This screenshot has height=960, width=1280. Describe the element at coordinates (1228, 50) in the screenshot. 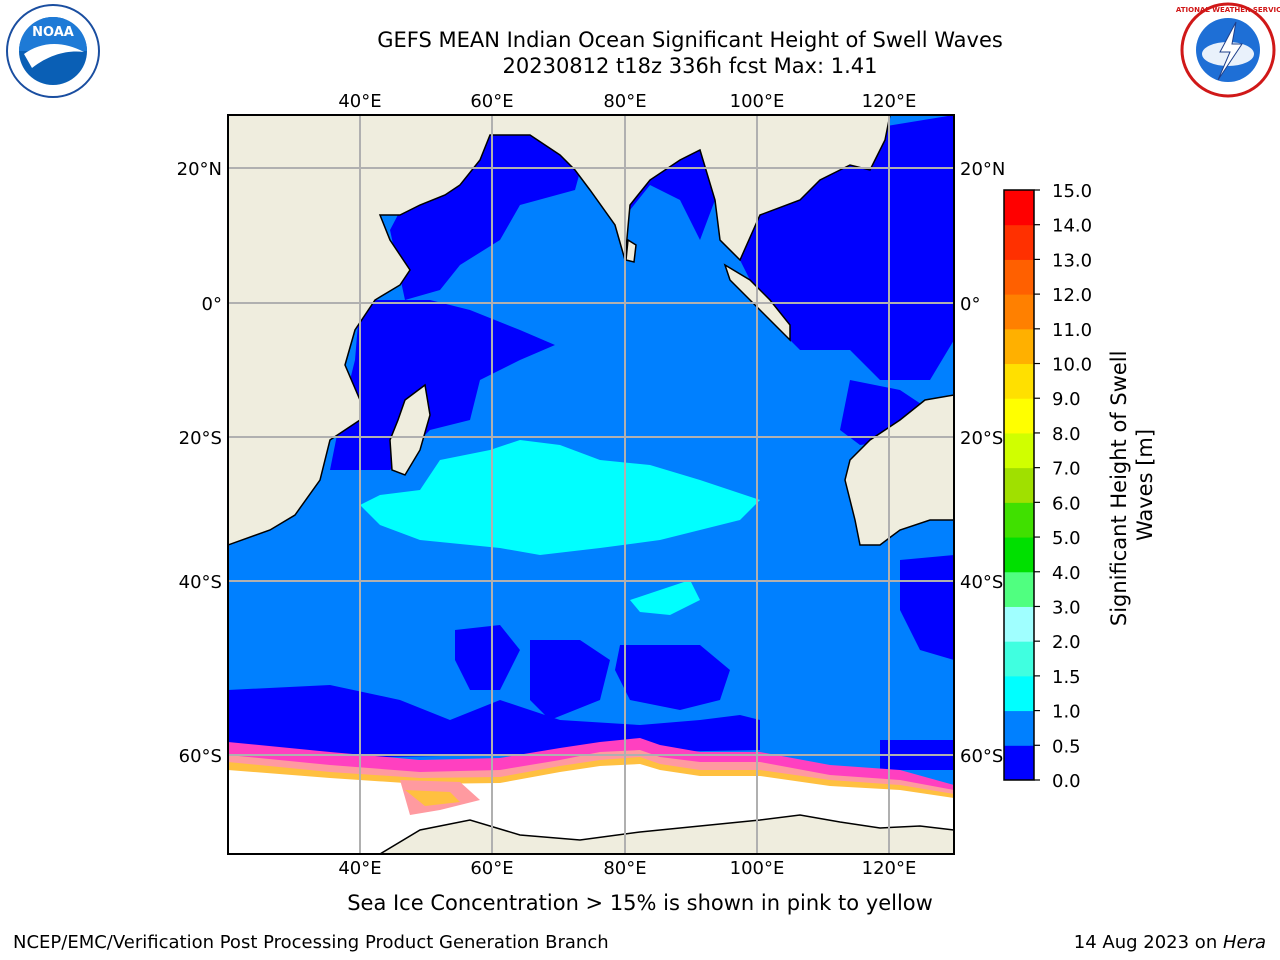

I see `nws-logo: NATIONAL WEATHER SERVICE` at that location.